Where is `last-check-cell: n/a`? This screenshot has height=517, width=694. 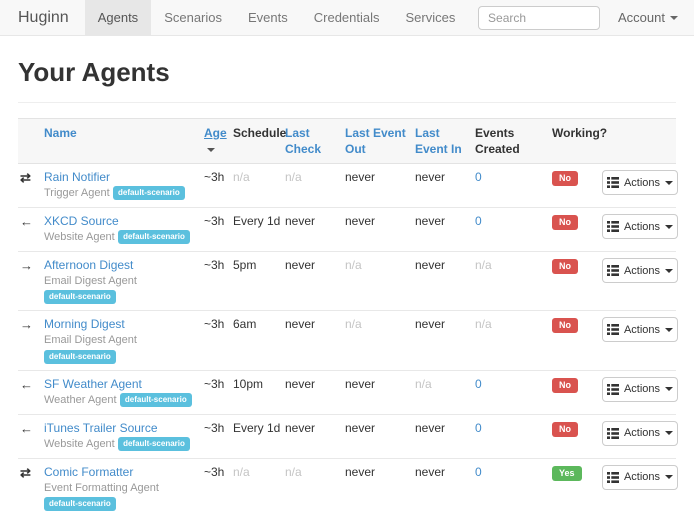
last-check-cell: n/a is located at coordinates (313, 487).